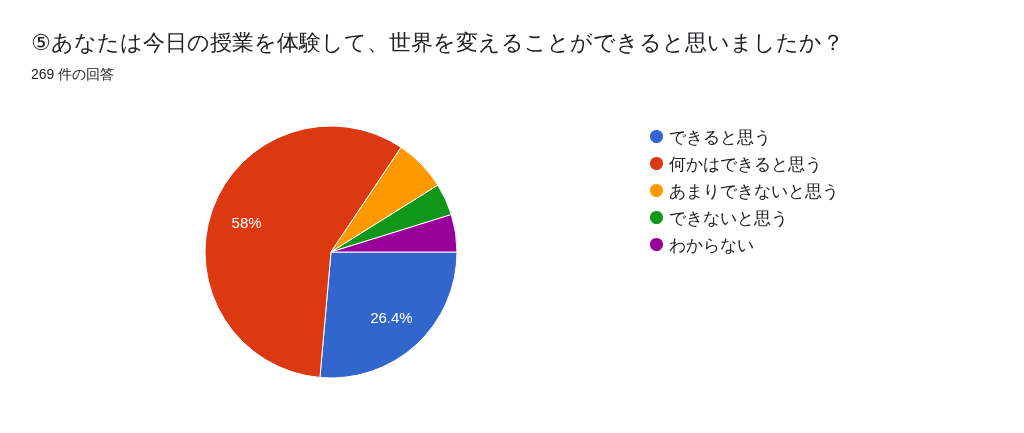  What do you see at coordinates (391, 318) in the screenshot?
I see `data-label: 26.4%` at bounding box center [391, 318].